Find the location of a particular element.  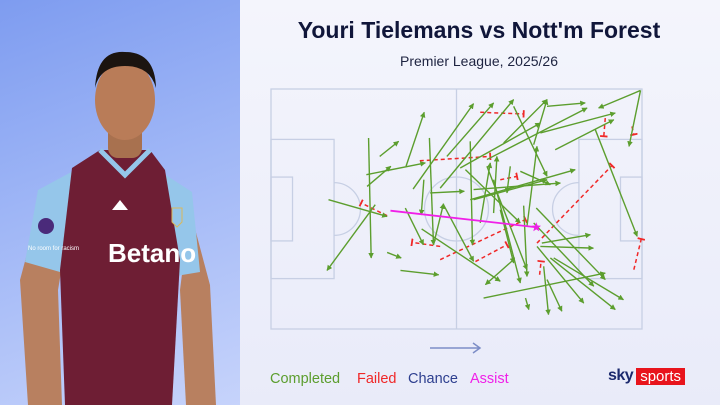

left-penalty-box is located at coordinates (302, 209).